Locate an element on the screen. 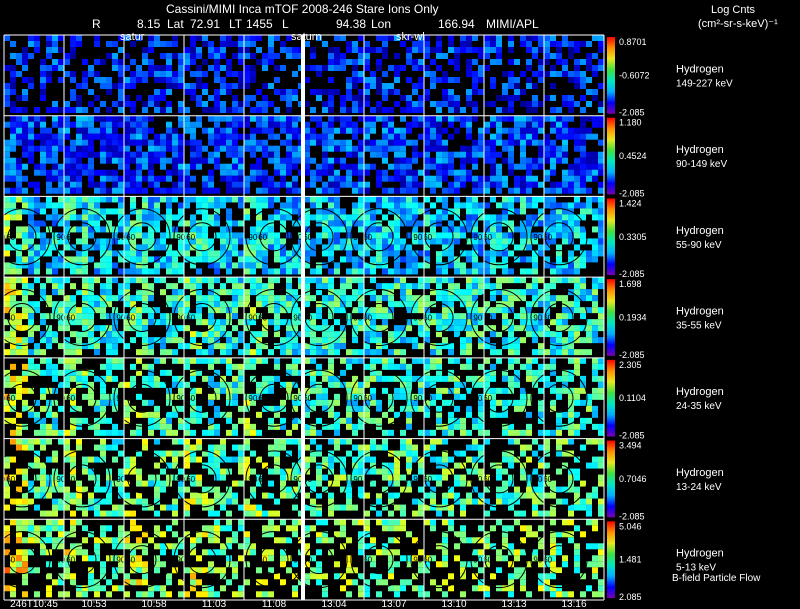  units-label: Log Cnts is located at coordinates (733, 10).